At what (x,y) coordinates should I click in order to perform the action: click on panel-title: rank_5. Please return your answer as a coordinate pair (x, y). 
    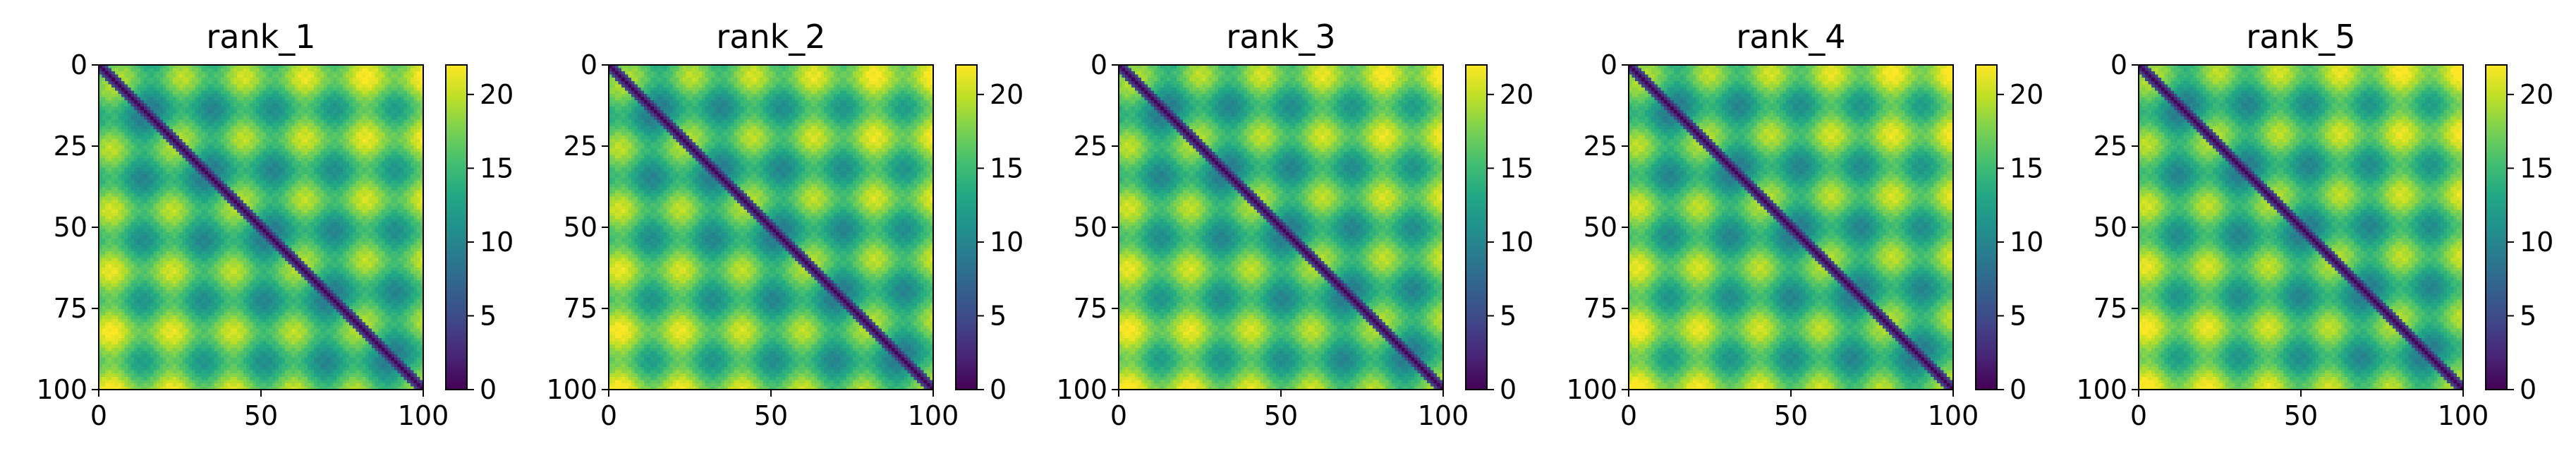
    Looking at the image, I should click on (2300, 37).